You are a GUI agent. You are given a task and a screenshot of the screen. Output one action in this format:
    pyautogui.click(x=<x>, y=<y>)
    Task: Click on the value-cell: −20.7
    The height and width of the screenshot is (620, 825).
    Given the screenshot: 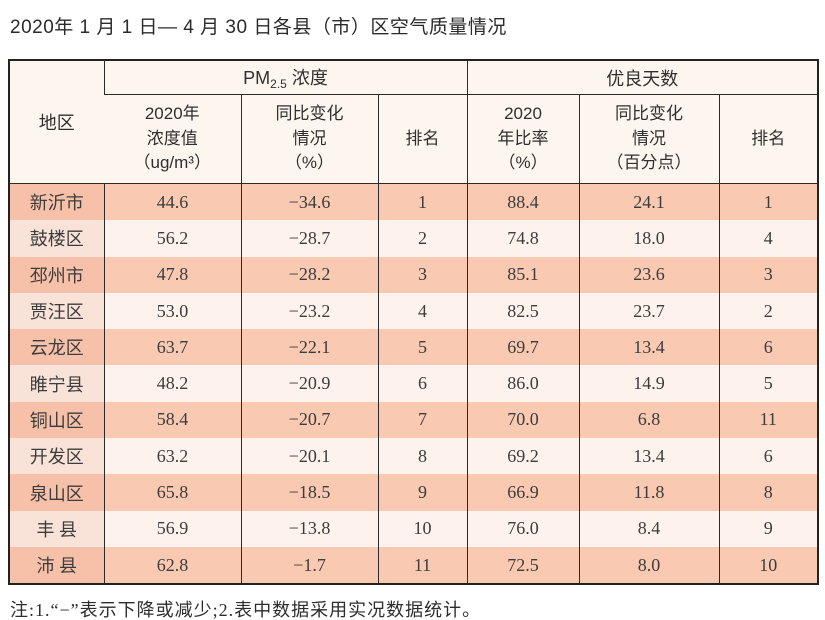 What is the action you would take?
    pyautogui.click(x=309, y=420)
    